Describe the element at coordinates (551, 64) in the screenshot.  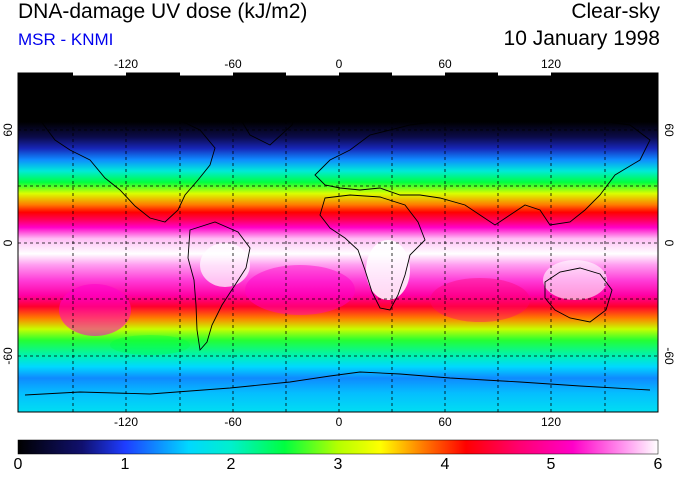
I see `lon-label-top-120: 120` at that location.